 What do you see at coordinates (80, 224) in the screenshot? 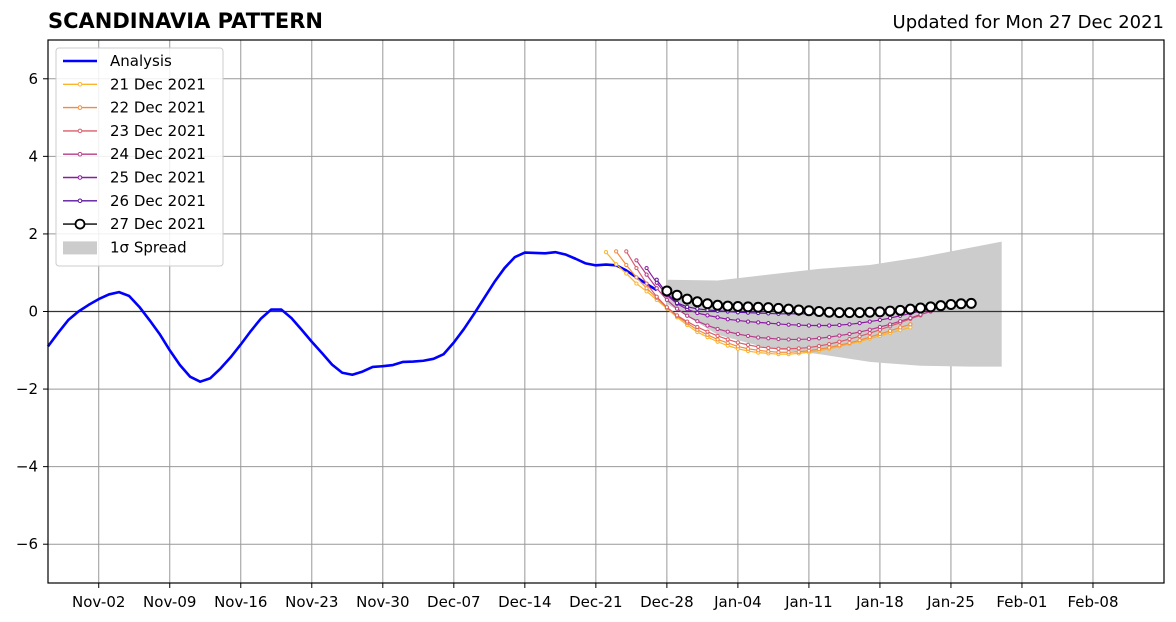
I see `legend-marker-d27` at bounding box center [80, 224].